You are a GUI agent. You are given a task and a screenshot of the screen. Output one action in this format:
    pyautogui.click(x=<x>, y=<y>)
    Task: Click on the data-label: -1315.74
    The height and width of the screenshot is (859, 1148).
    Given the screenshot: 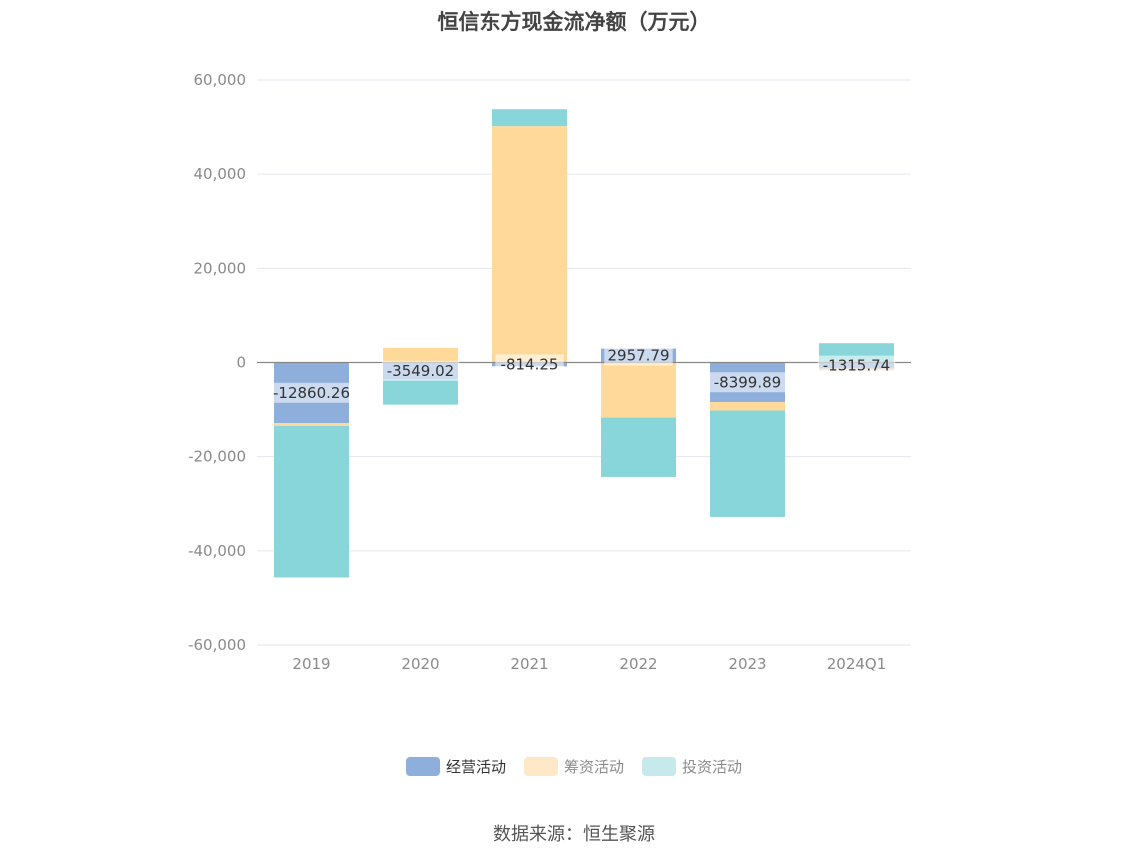 What is the action you would take?
    pyautogui.click(x=856, y=366)
    